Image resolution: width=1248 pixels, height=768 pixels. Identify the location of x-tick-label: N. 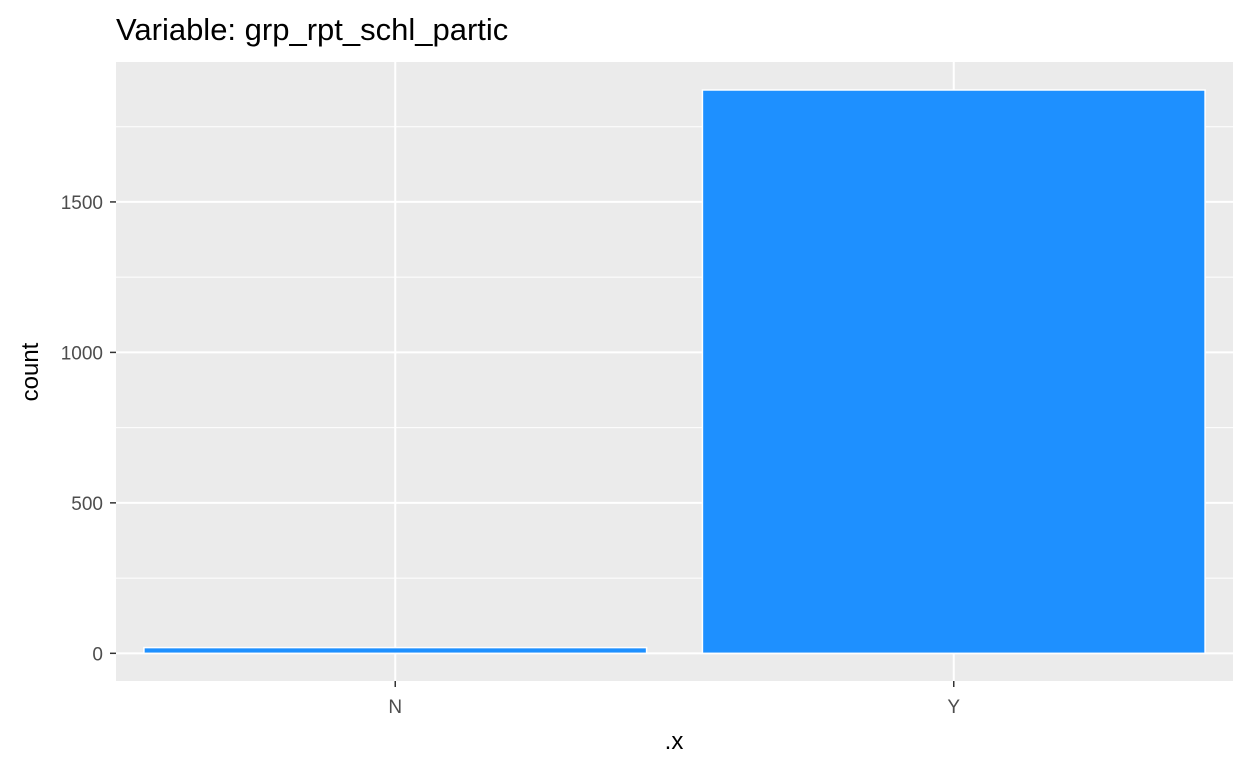
(395, 707).